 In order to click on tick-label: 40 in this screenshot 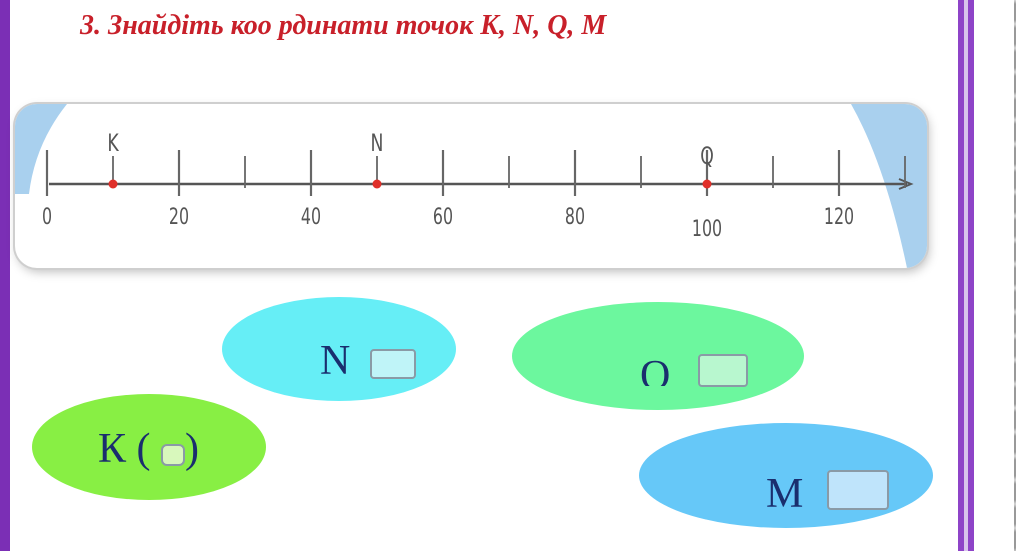, I will do `click(311, 216)`.